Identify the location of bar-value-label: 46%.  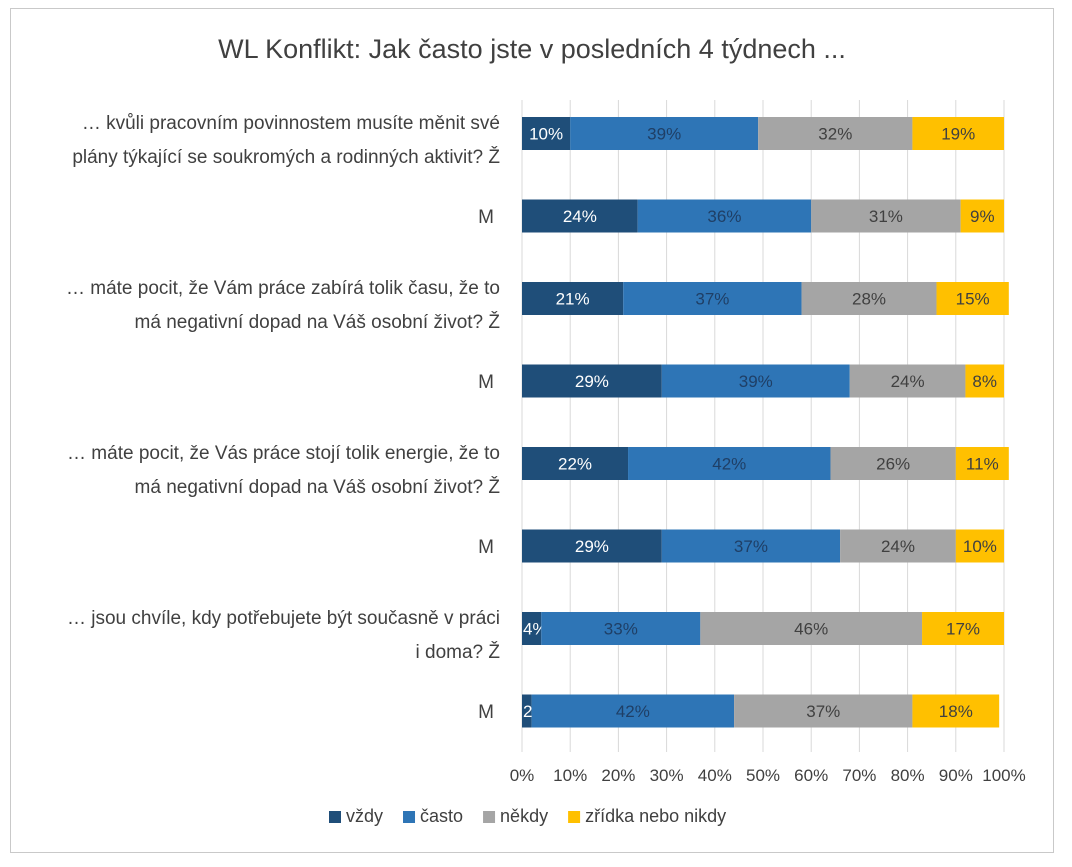
(811, 629).